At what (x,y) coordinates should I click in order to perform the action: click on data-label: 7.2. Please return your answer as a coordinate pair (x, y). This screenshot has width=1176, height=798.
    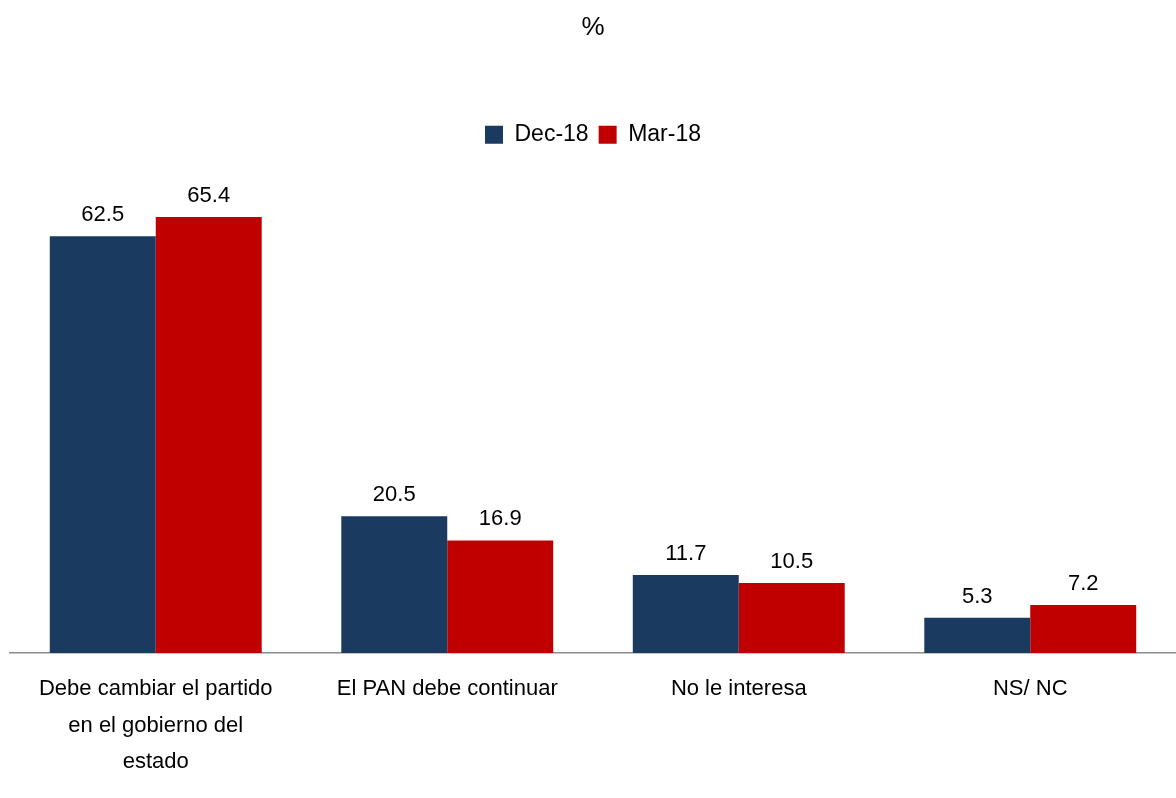
    Looking at the image, I should click on (1083, 583).